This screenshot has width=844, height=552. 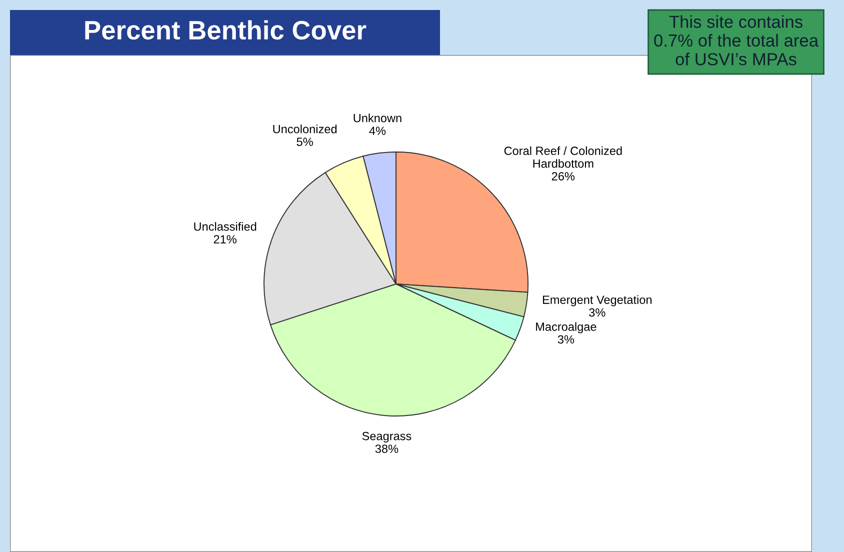 What do you see at coordinates (305, 129) in the screenshot?
I see `slice-label: Uncolonized` at bounding box center [305, 129].